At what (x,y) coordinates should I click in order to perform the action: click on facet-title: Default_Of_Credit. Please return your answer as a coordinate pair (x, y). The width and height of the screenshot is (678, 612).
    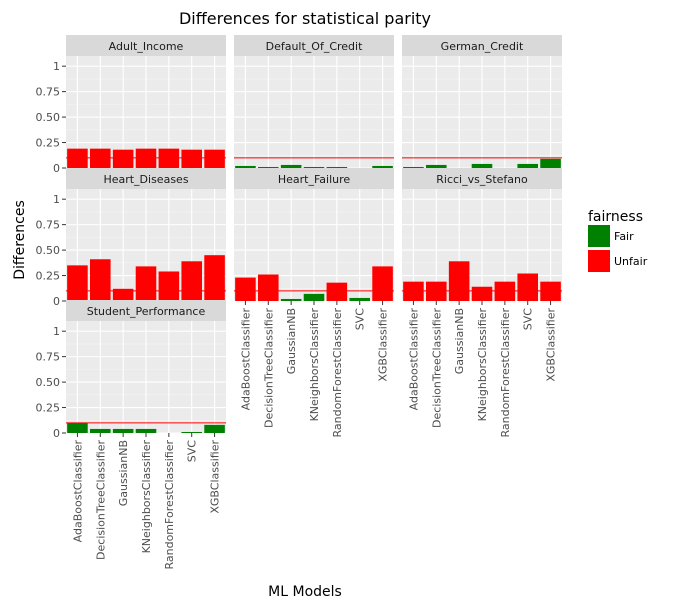
    Looking at the image, I should click on (314, 46).